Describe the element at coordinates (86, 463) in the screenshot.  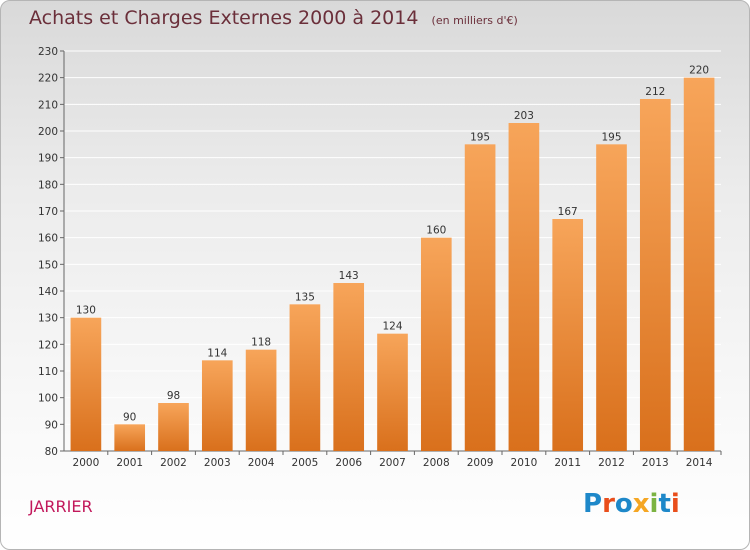
I see `x-tick-label: 2000` at that location.